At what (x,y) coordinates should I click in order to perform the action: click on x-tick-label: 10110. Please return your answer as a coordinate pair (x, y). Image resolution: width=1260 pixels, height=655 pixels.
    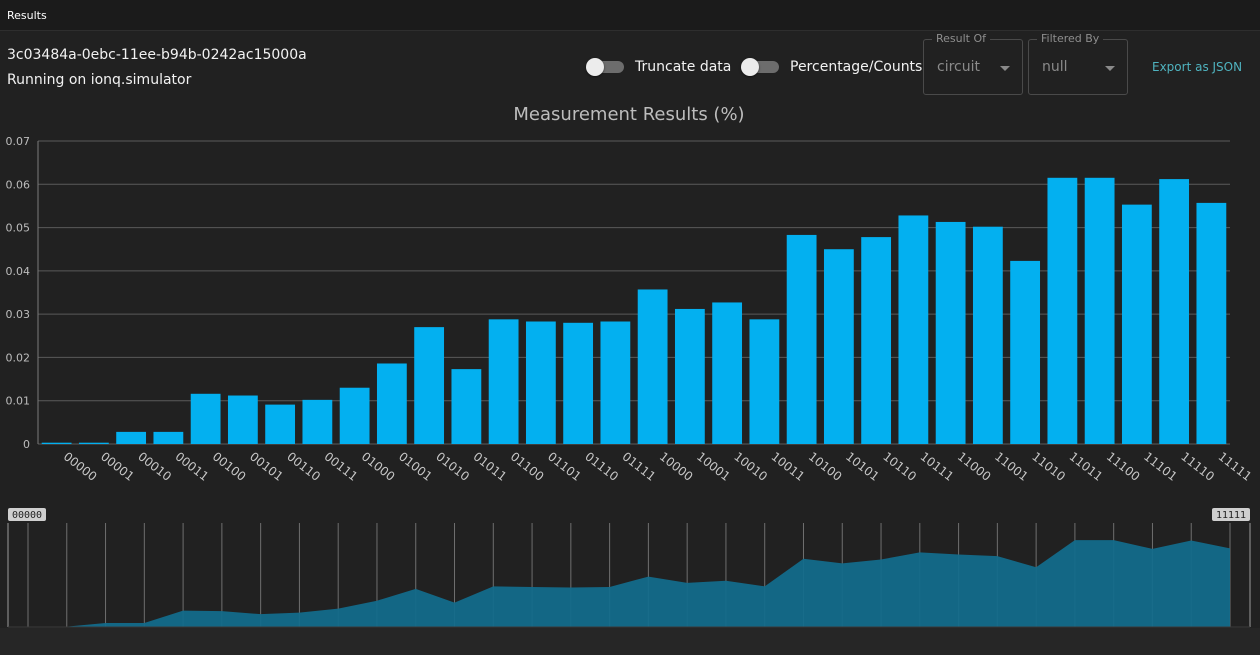
    Looking at the image, I should click on (899, 466).